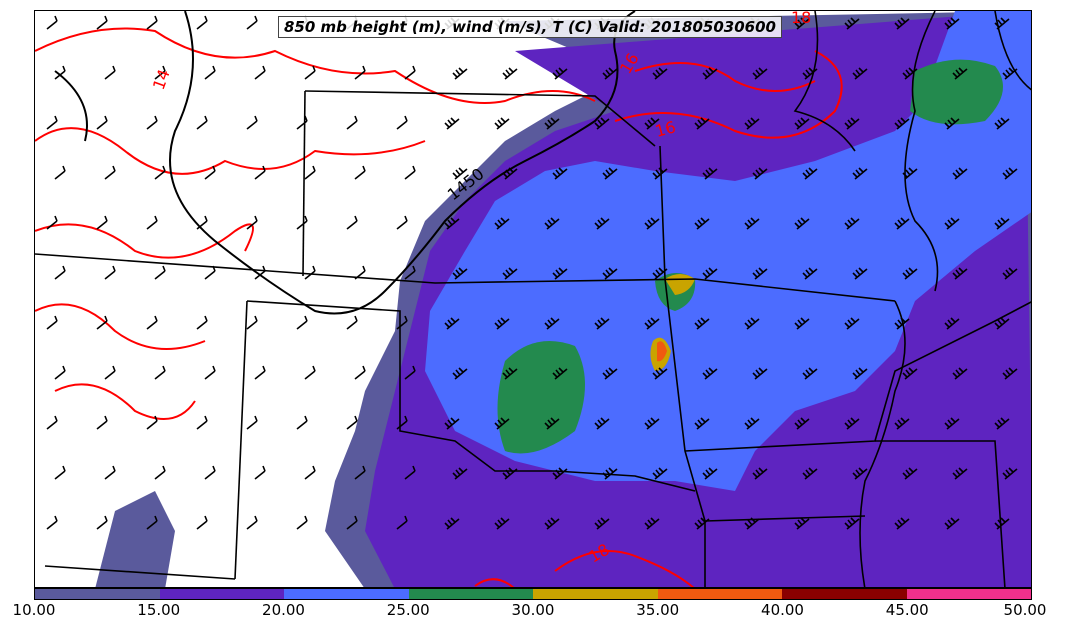 The width and height of the screenshot is (1065, 633). What do you see at coordinates (541, 397) in the screenshot?
I see `shade-band-25-30-a` at bounding box center [541, 397].